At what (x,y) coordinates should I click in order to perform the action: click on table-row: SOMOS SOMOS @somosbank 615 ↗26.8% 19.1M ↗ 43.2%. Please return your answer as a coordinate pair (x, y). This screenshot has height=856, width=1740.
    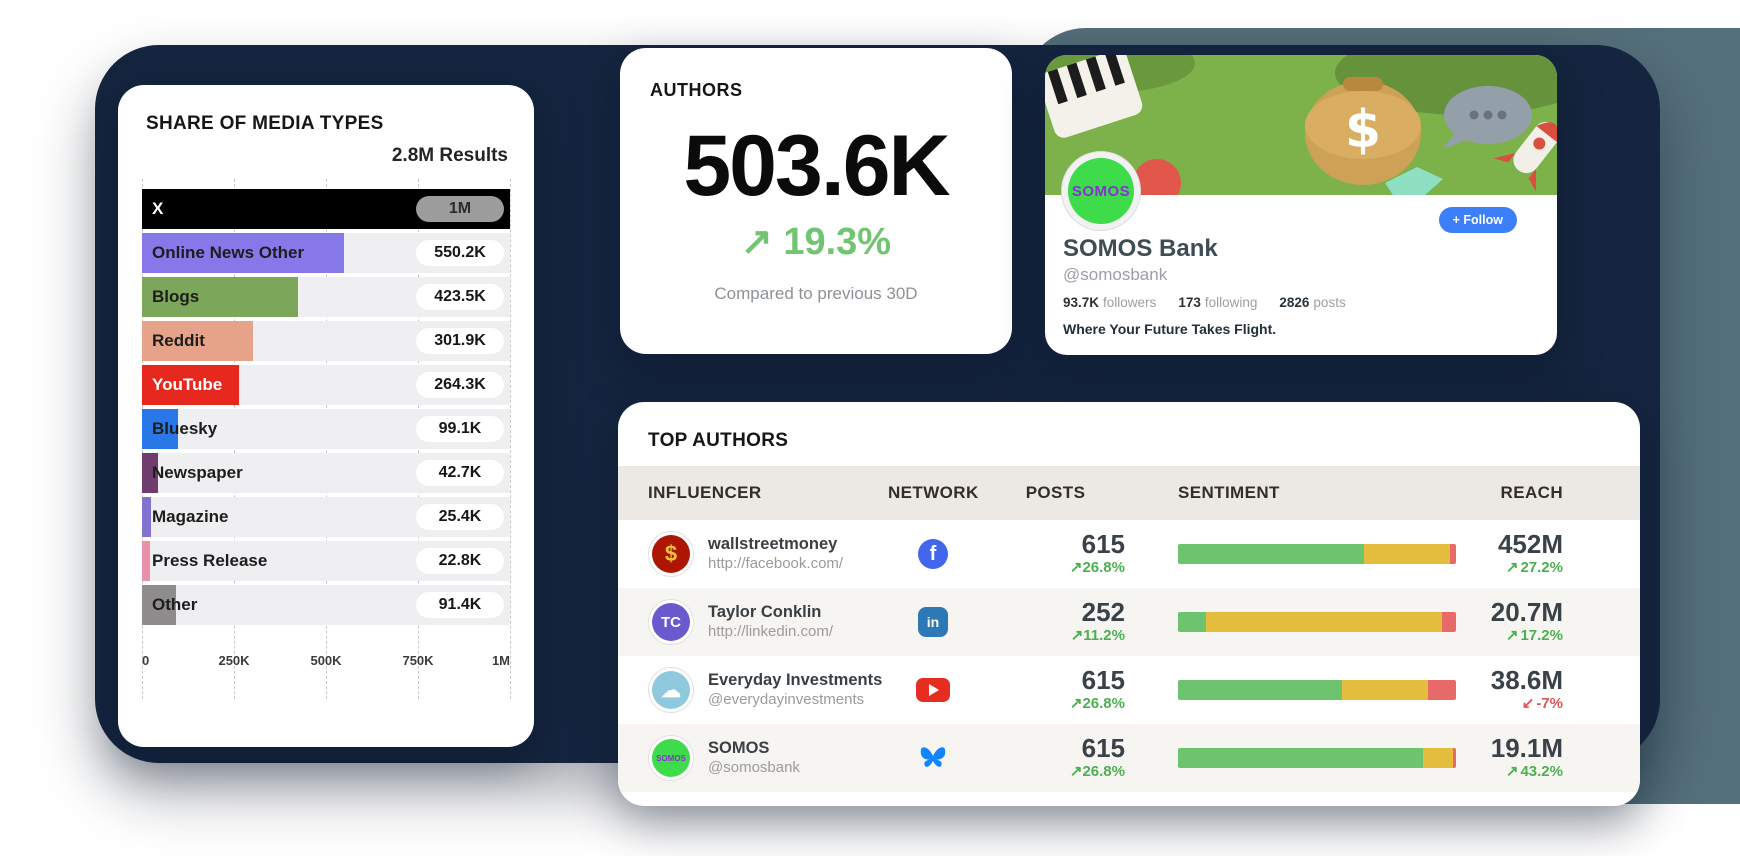
    Looking at the image, I should click on (1129, 758).